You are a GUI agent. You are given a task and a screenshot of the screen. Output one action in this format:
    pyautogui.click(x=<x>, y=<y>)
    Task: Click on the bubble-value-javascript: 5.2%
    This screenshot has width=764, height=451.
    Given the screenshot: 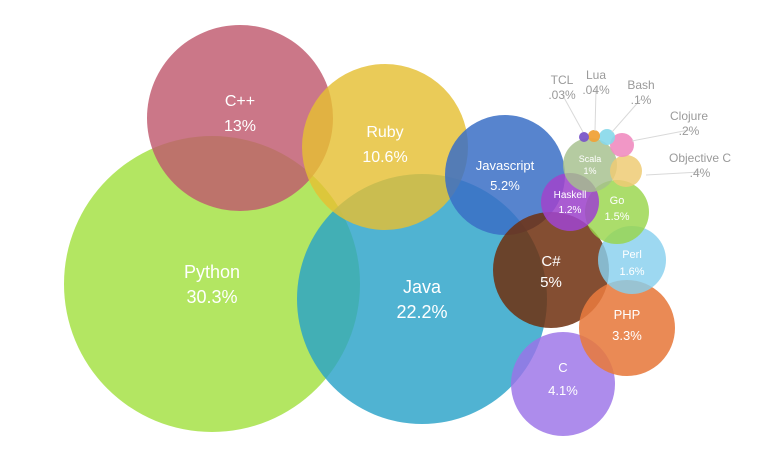 What is the action you would take?
    pyautogui.click(x=505, y=185)
    